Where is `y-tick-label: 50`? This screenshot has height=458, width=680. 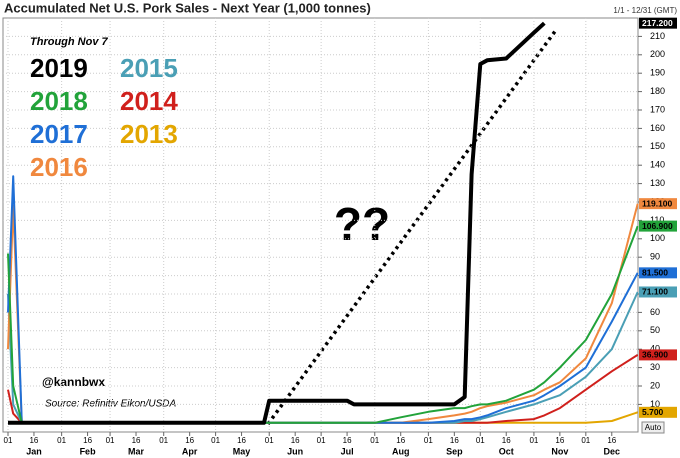
y-tick-label: 50 is located at coordinates (655, 330).